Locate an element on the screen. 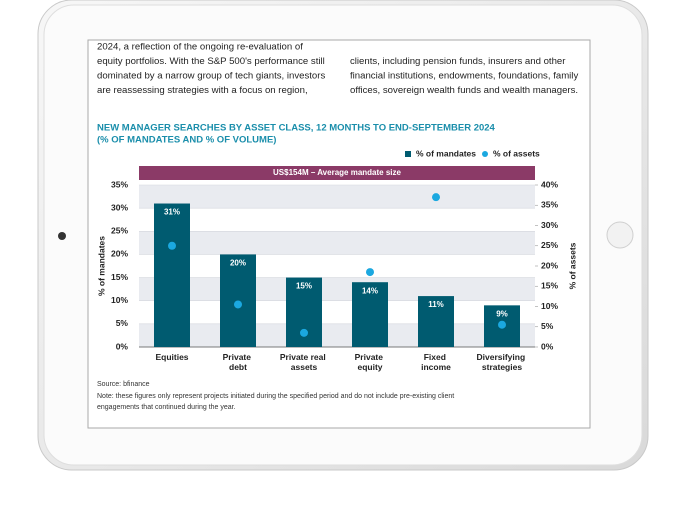 Image resolution: width=685 pixels, height=522 pixels. data-label: 9% is located at coordinates (502, 313).